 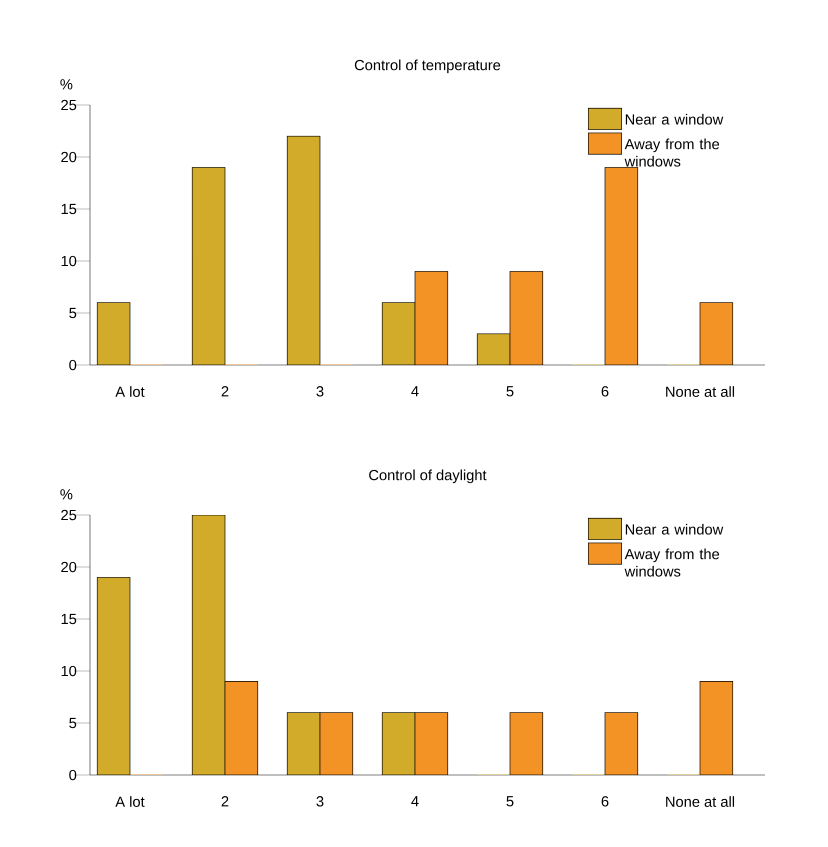 What do you see at coordinates (427, 67) in the screenshot?
I see `chart-title: Control of temperature` at bounding box center [427, 67].